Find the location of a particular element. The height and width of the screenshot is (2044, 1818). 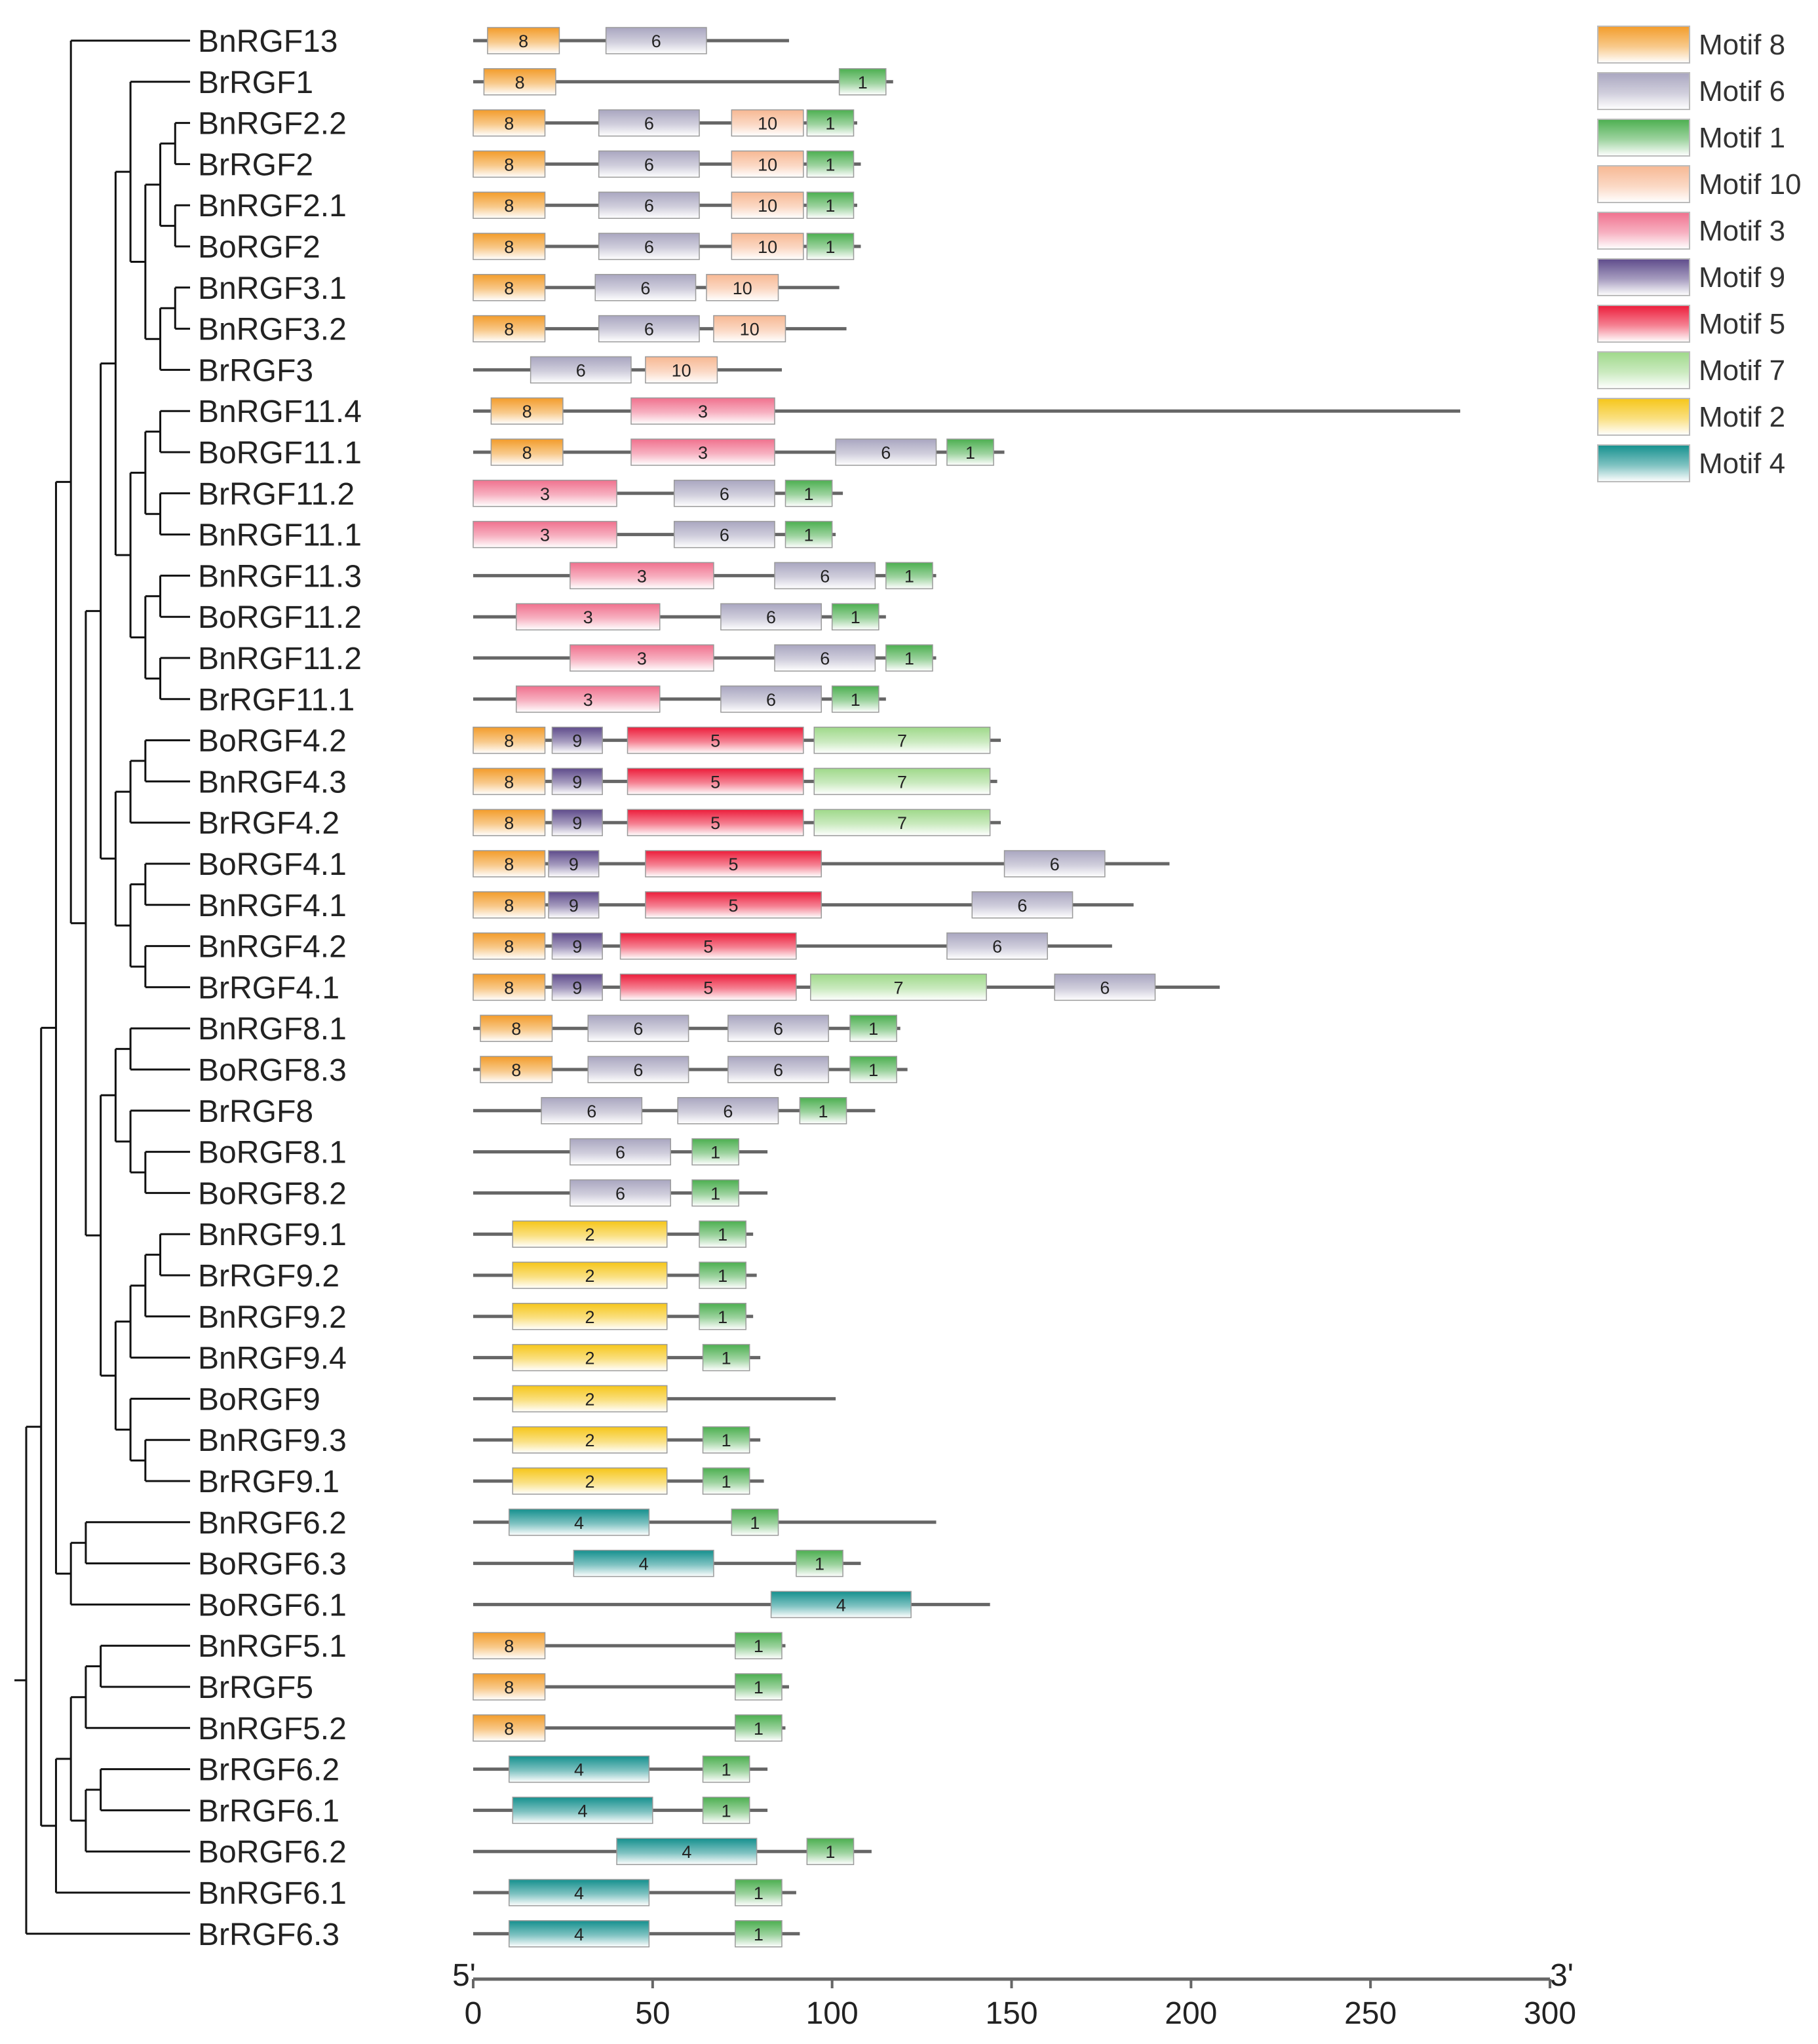

axis-tick-label: 50 is located at coordinates (652, 2013).